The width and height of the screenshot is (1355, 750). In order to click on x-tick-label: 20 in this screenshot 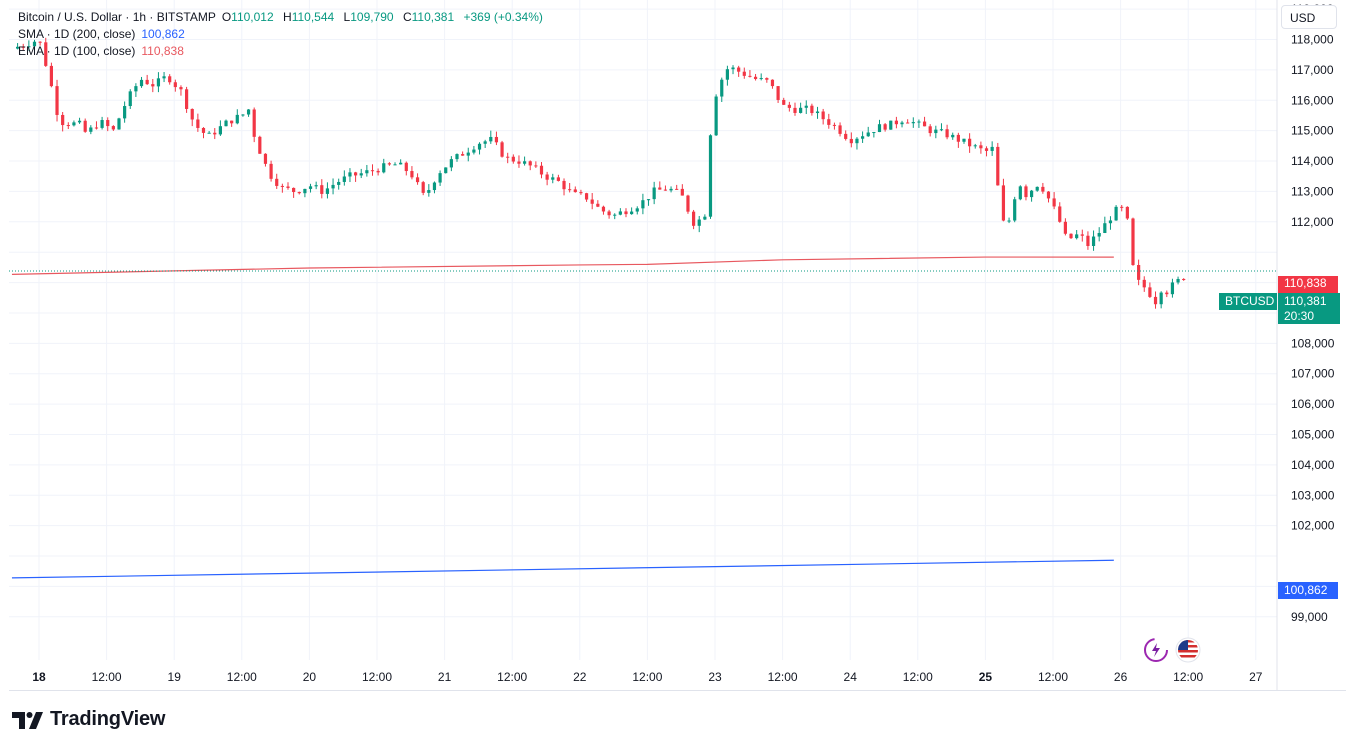, I will do `click(310, 677)`.